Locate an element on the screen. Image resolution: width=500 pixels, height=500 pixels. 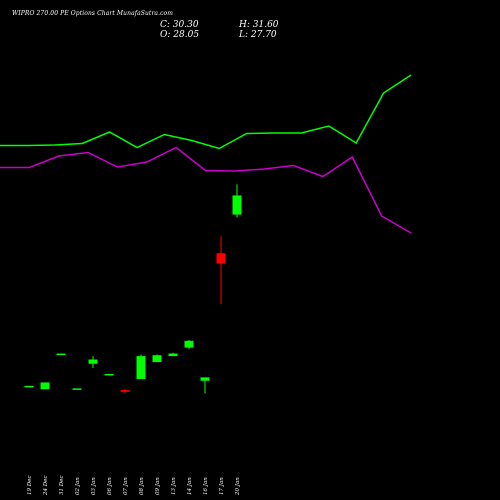
high-readout: H: 31.60 is located at coordinates (259, 25).